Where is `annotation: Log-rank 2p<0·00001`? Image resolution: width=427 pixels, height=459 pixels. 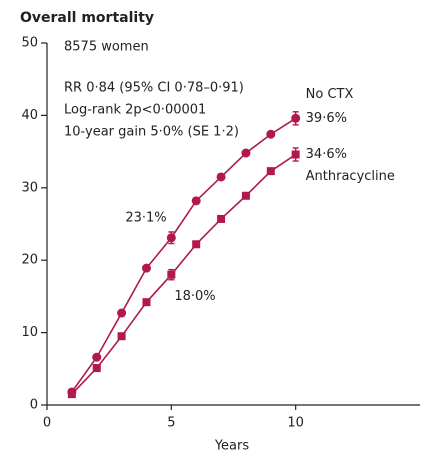
annotation: Log-rank 2p<0·00001 is located at coordinates (135, 110).